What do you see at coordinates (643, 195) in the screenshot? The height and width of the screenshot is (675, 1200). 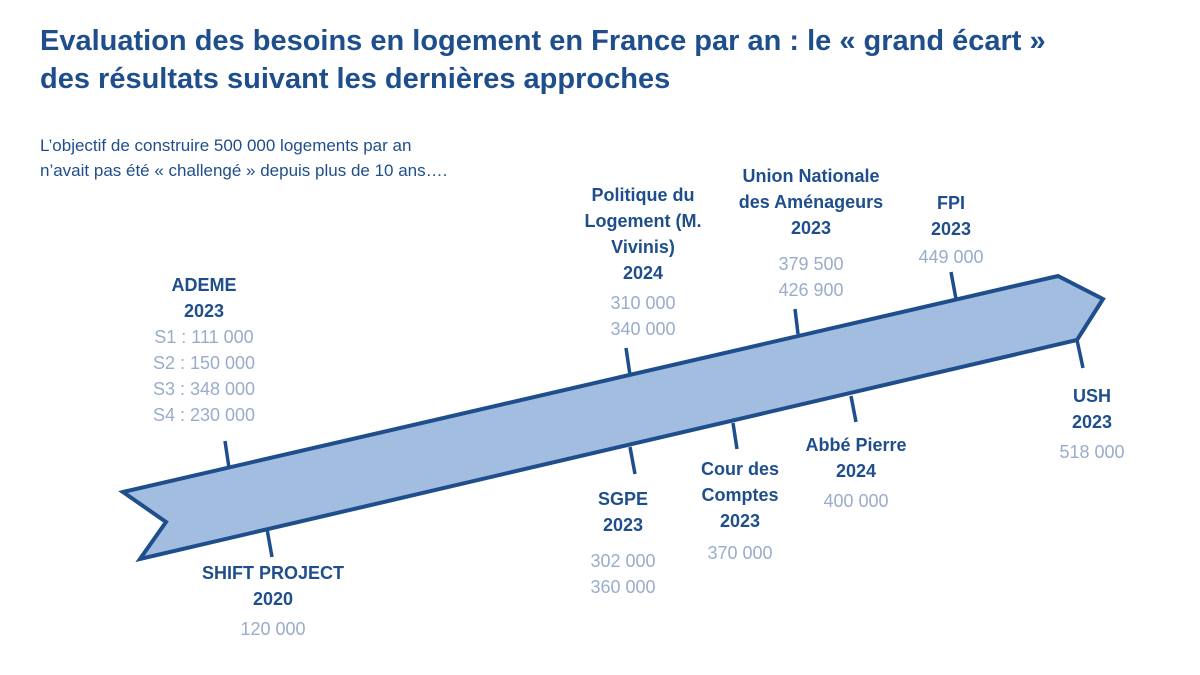 I see `source-name: Politique du` at bounding box center [643, 195].